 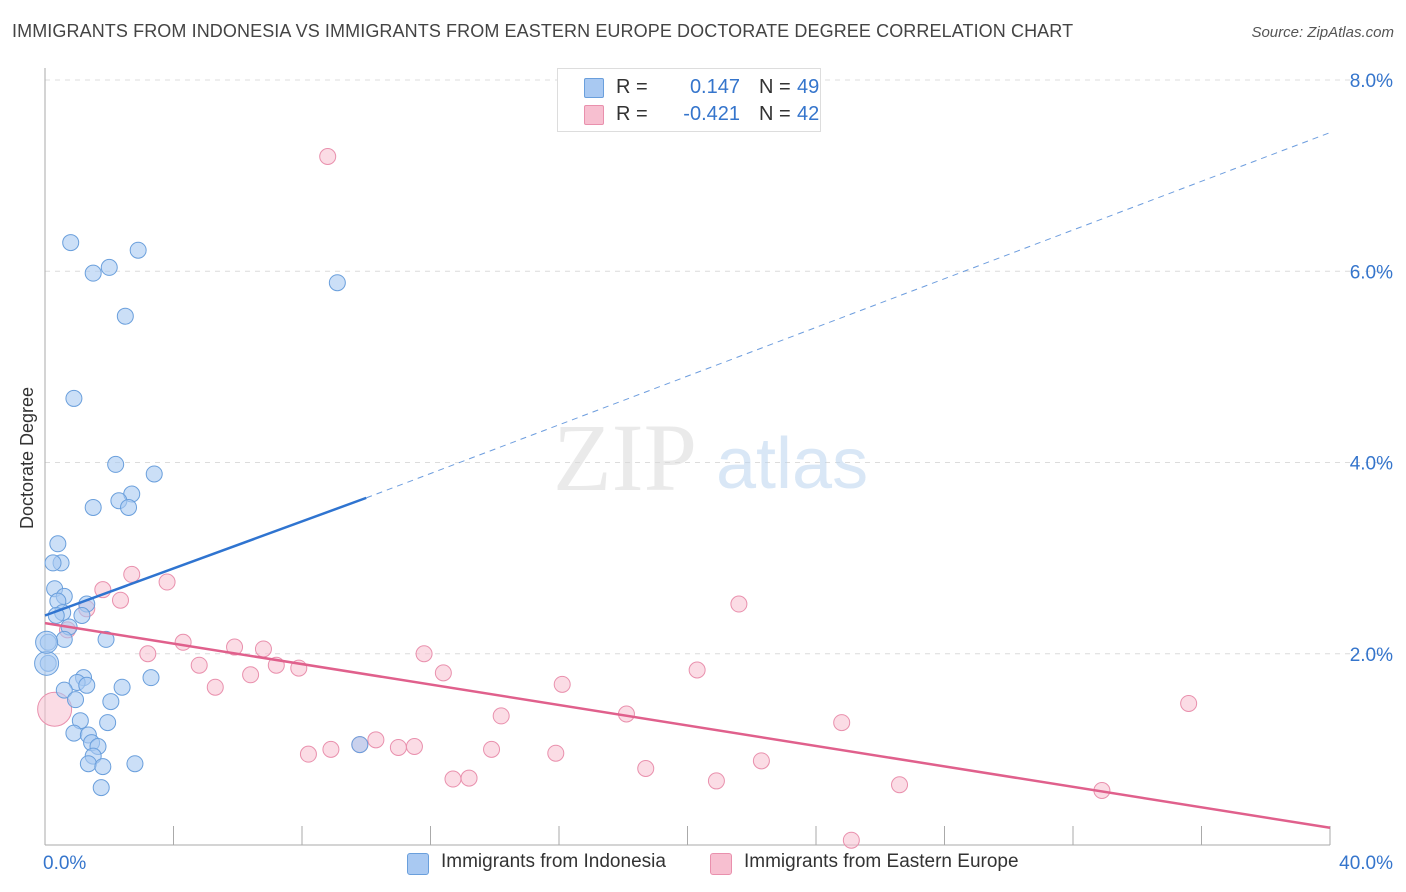 I want to click on watermark-zip: ZIP, so click(x=625, y=457).